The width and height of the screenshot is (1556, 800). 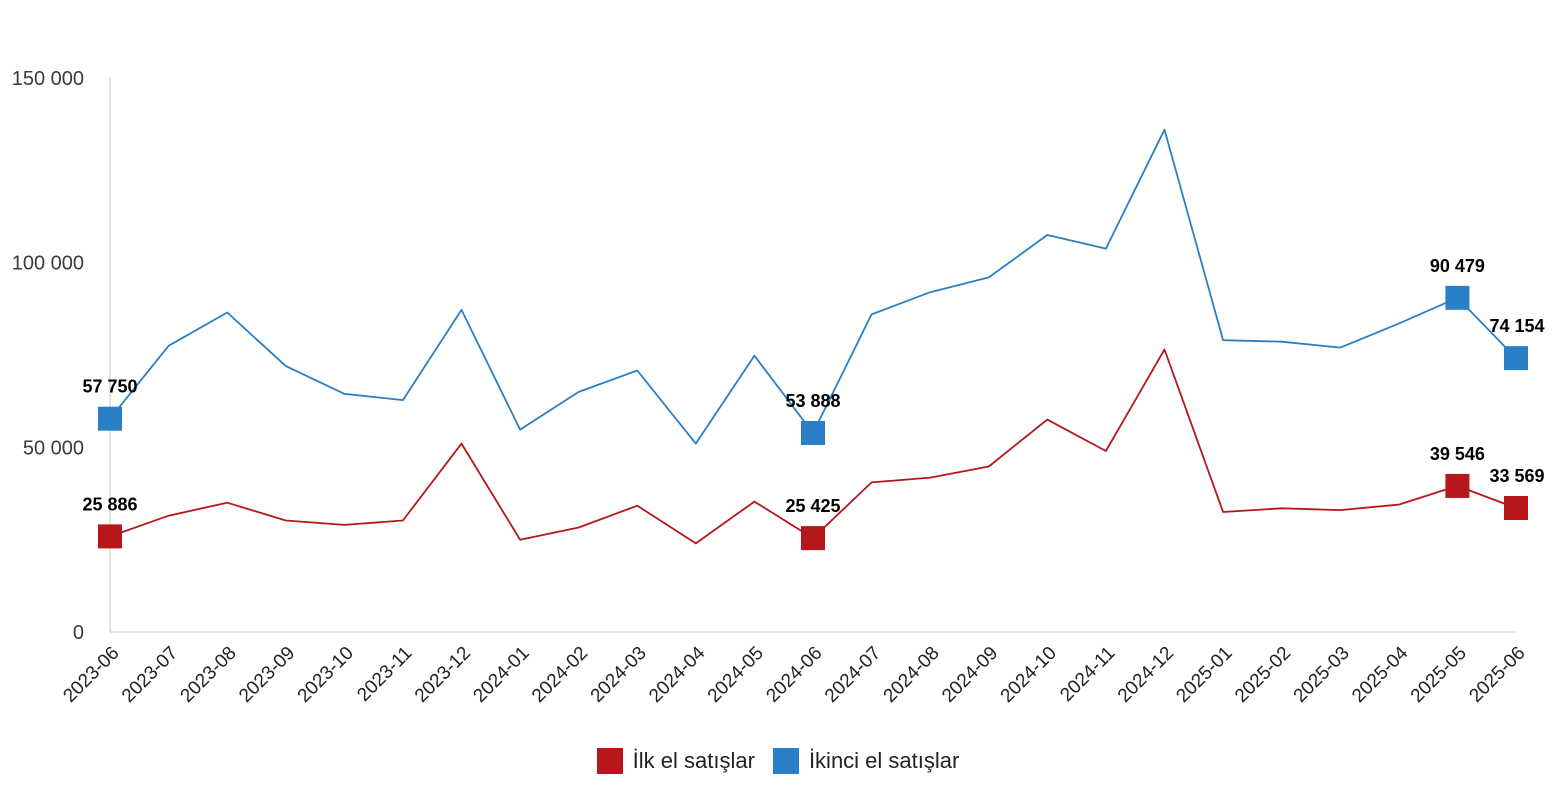 What do you see at coordinates (267, 675) in the screenshot?
I see `x-tick-label: 2023-09` at bounding box center [267, 675].